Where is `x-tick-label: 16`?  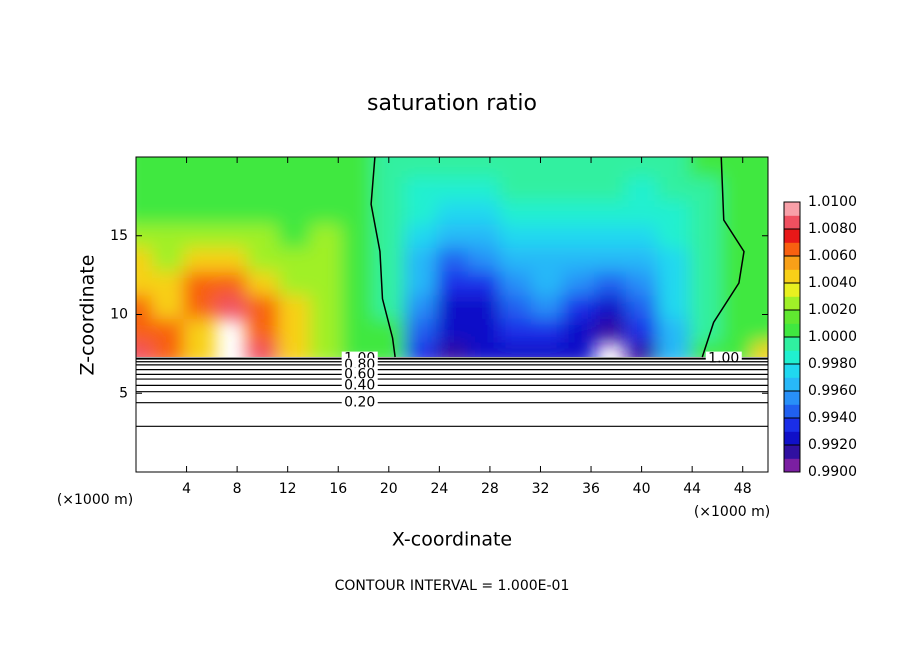
x-tick-label: 16 is located at coordinates (338, 489).